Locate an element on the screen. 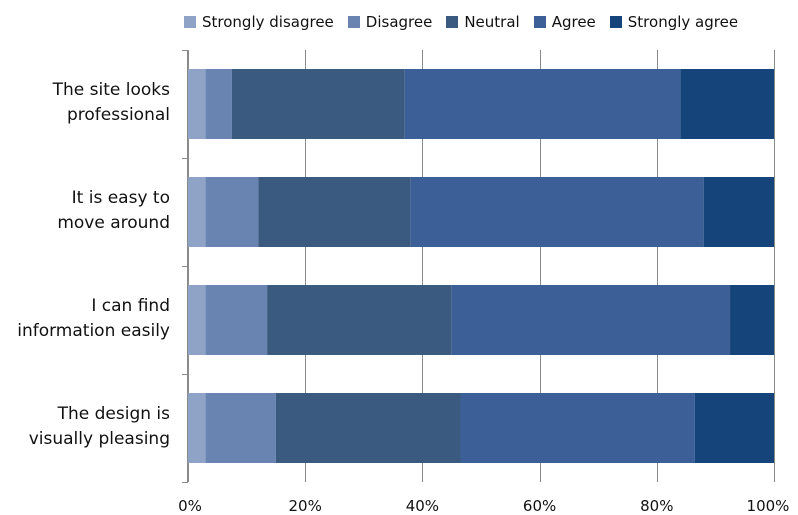 The height and width of the screenshot is (515, 798). legend-item: Disagree is located at coordinates (390, 22).